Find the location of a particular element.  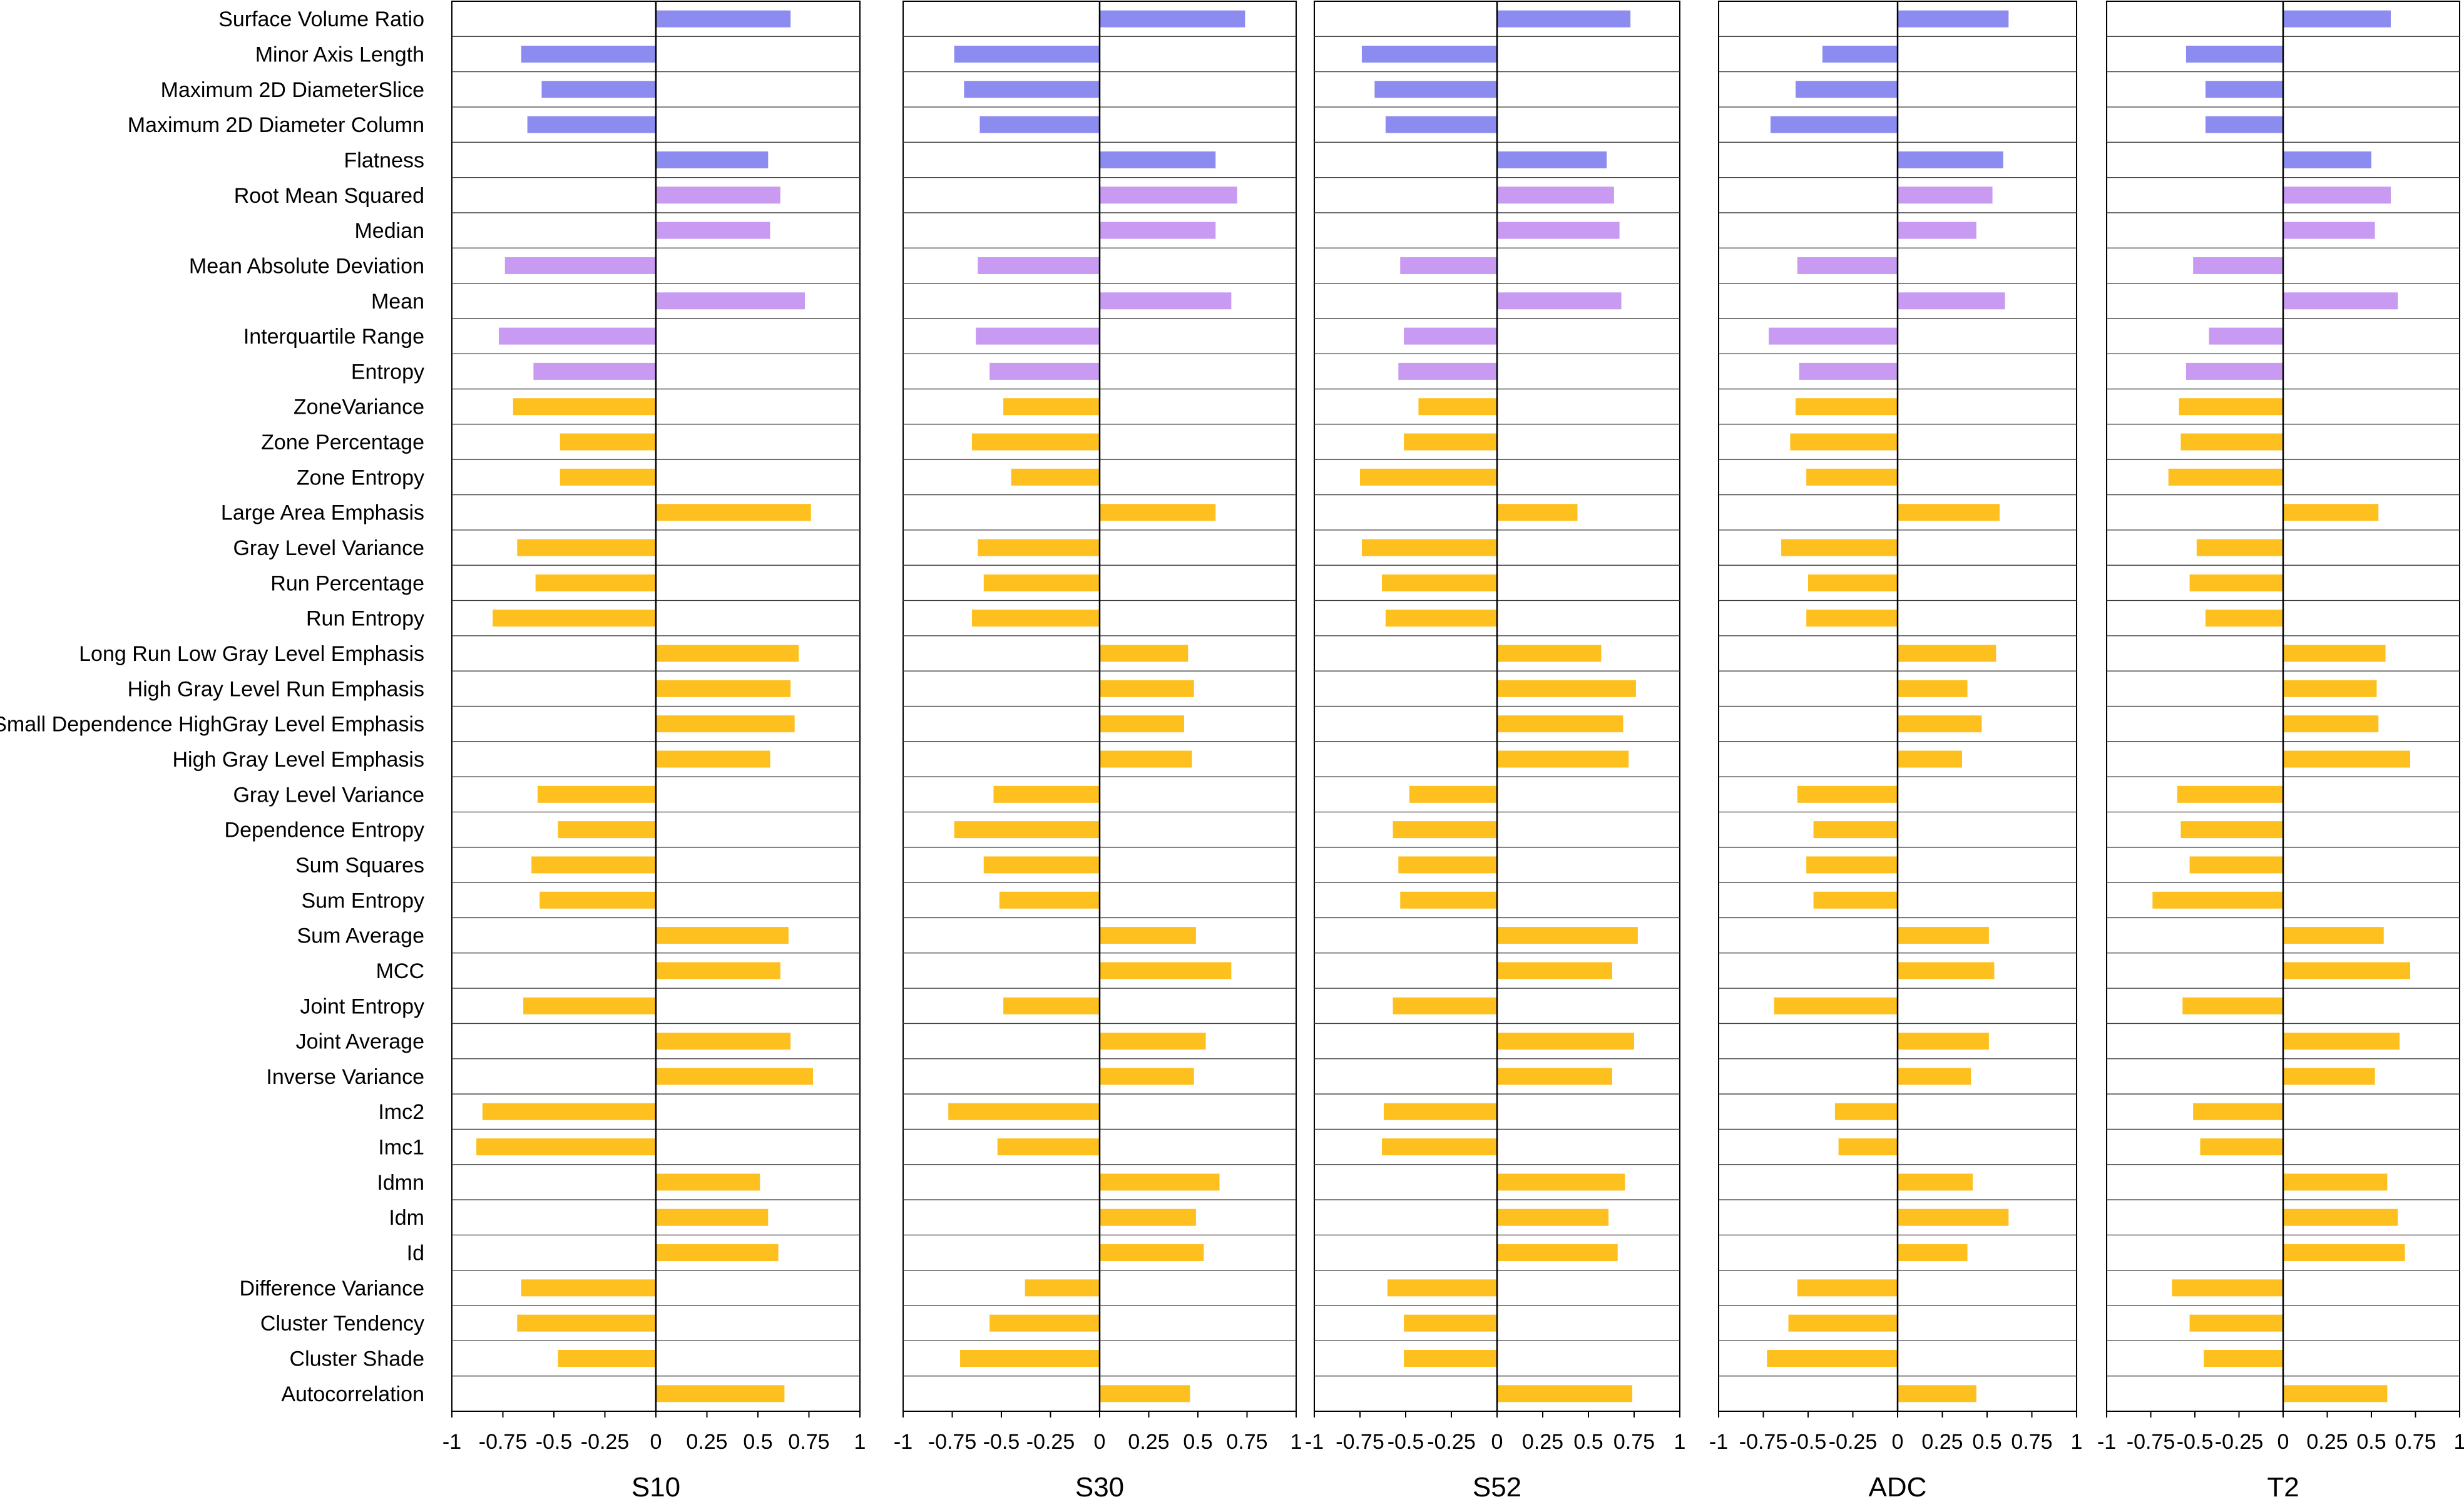

feature-label-interquartile-range-9: Interquartile Range is located at coordinates (334, 337).